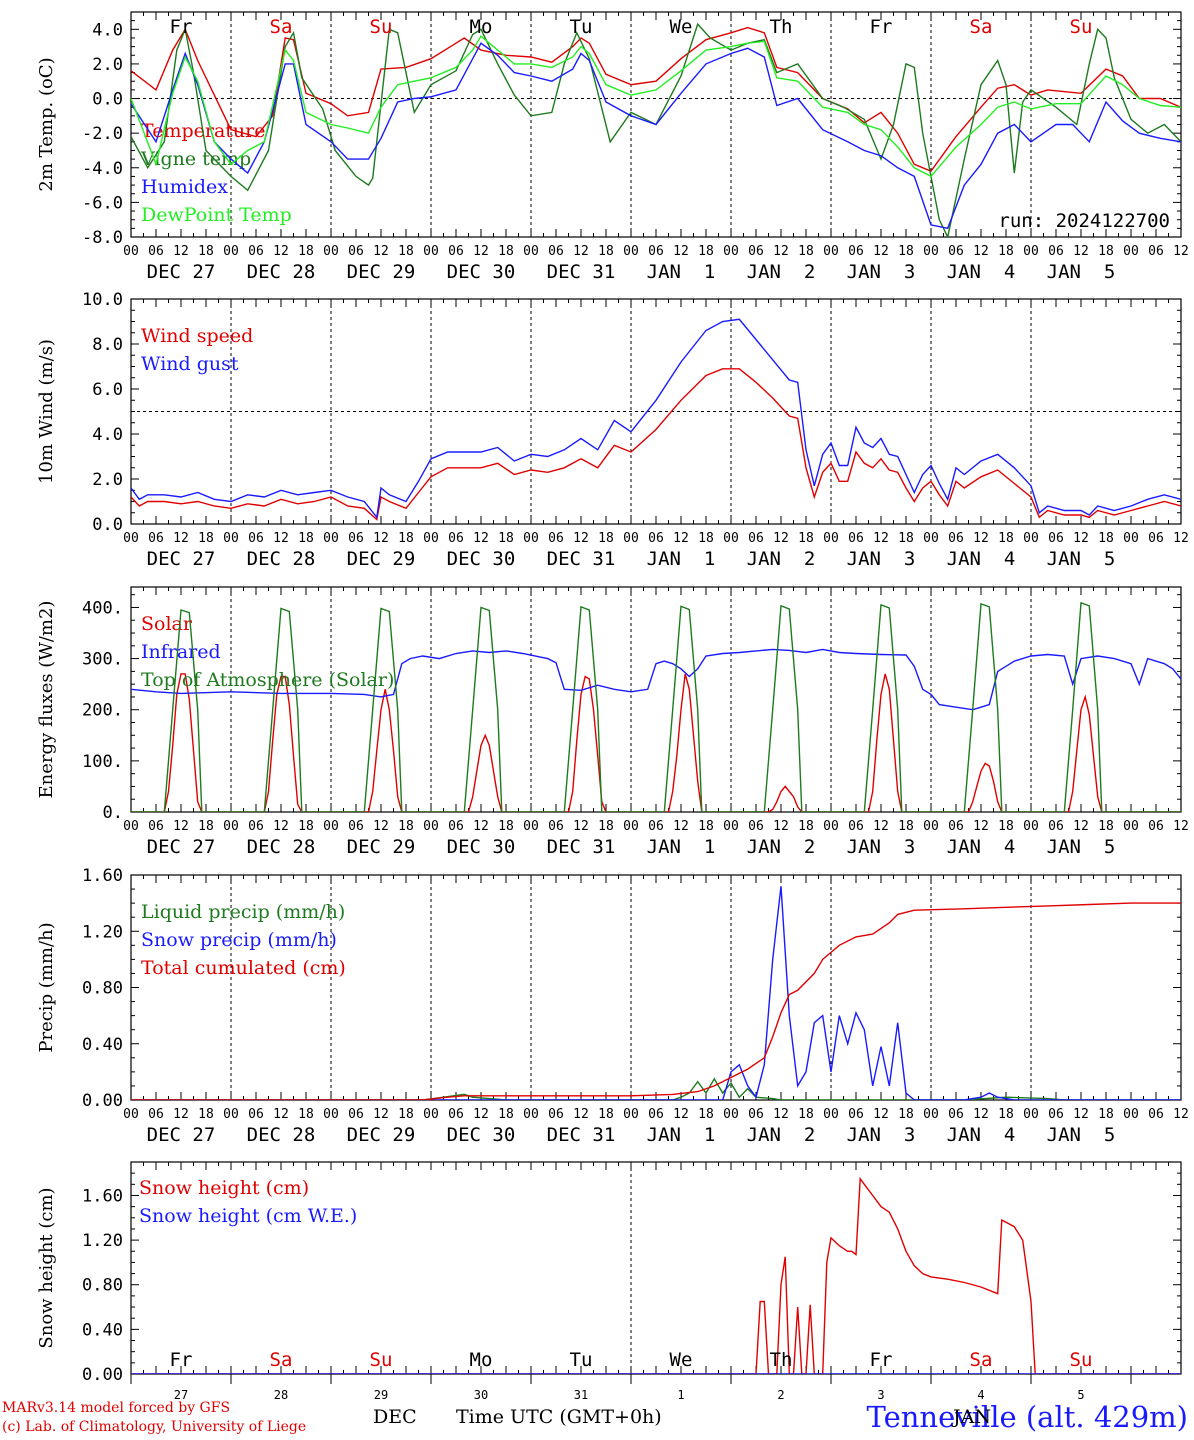 This screenshot has width=1194, height=1440. I want to click on y-tick-label: 1.60, so click(102, 876).